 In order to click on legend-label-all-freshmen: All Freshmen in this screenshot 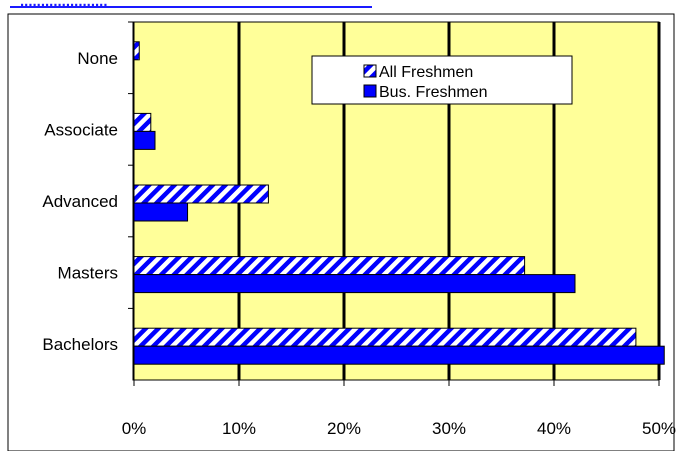, I will do `click(426, 72)`.